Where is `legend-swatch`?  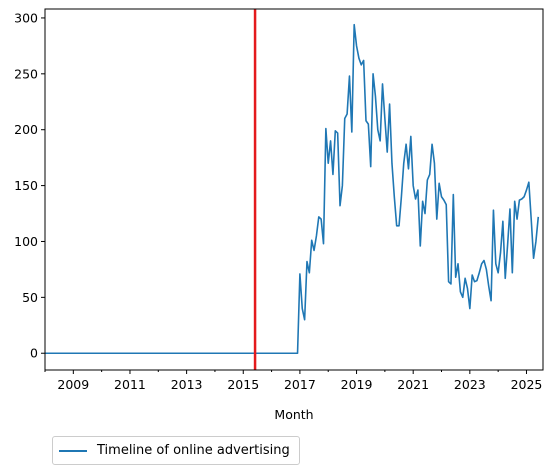
legend-swatch is located at coordinates (73, 450).